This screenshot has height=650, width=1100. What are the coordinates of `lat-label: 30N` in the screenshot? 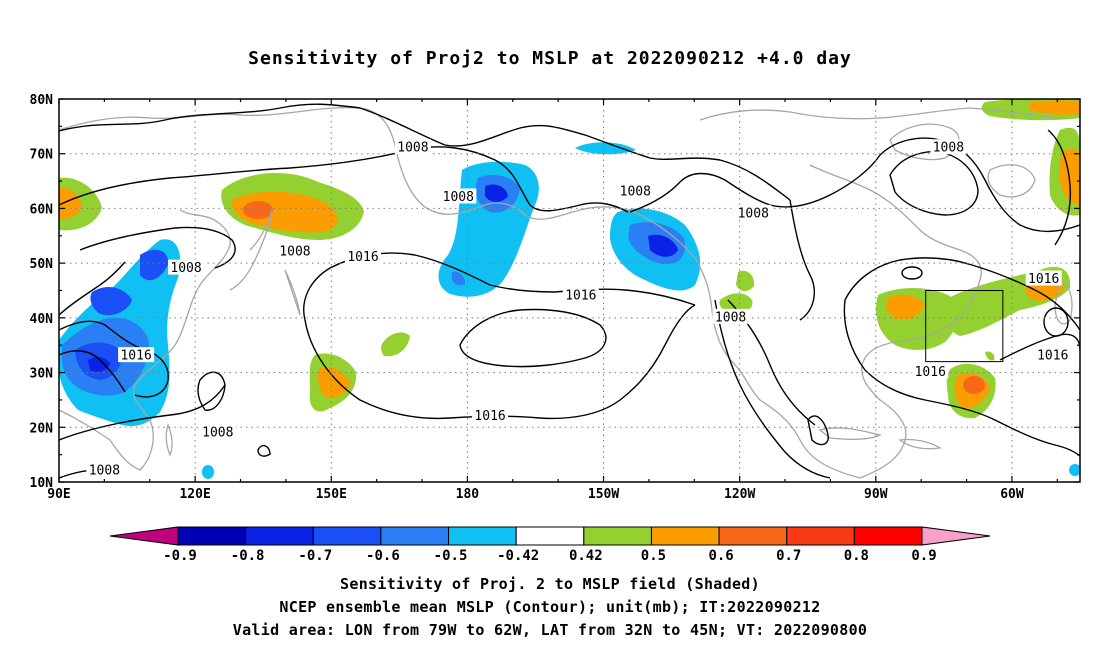 It's located at (42, 374).